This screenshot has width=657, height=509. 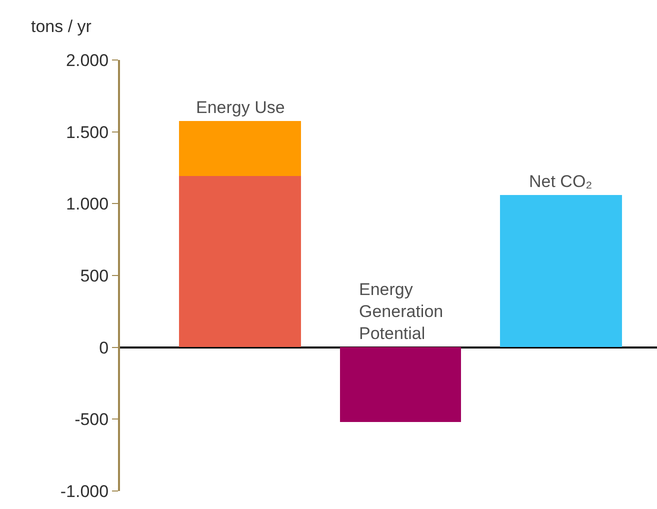 I want to click on x-tick-label: Energy Use, so click(x=240, y=107).